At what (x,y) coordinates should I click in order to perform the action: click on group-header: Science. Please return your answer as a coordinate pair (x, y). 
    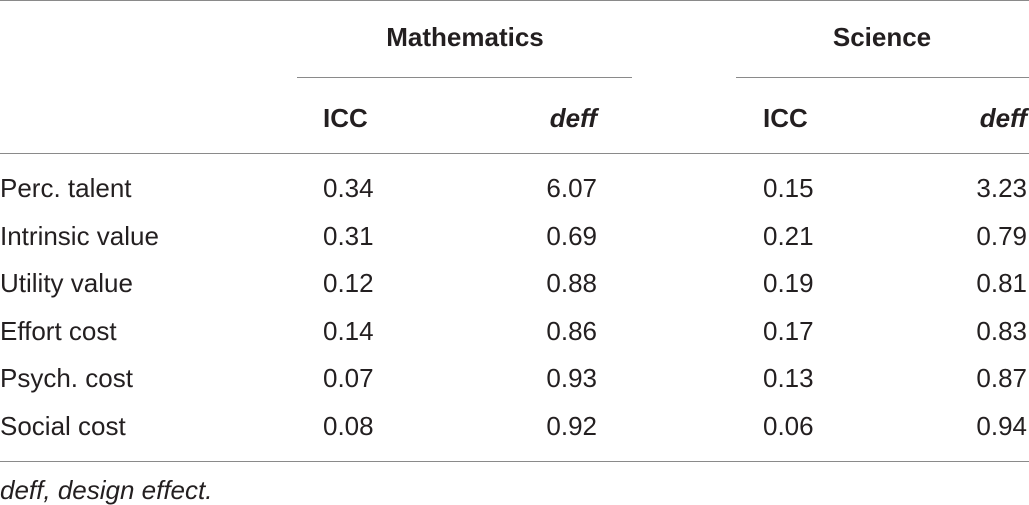
    Looking at the image, I should click on (882, 37).